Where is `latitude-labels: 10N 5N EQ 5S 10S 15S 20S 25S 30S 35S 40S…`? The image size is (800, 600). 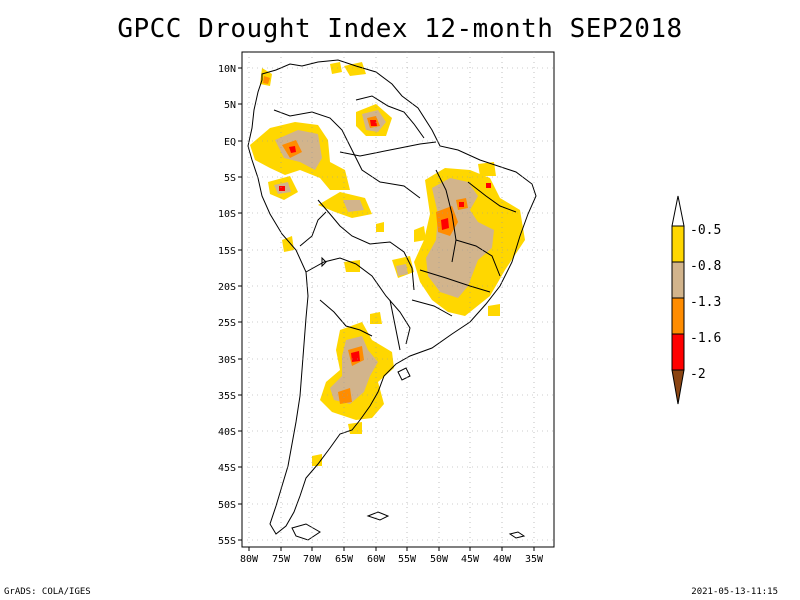
latitude-labels: 10N 5N EQ 5S 10S 15S 20S 25S 30S 35S 40S… is located at coordinates (227, 305).